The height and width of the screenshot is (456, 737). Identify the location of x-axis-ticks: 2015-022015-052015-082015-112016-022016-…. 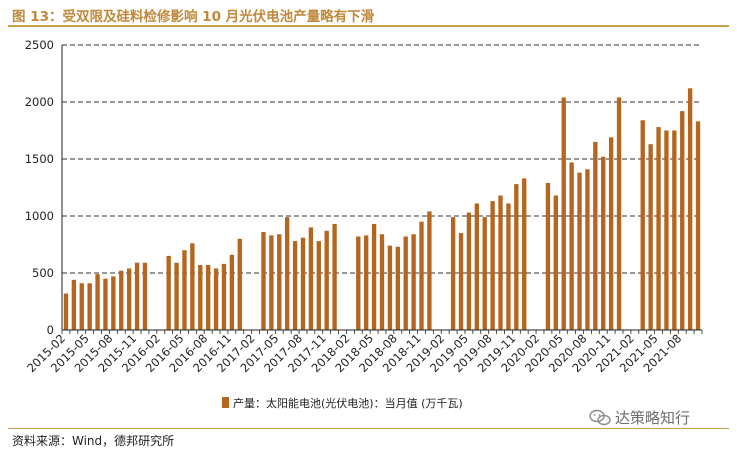
(363, 352).